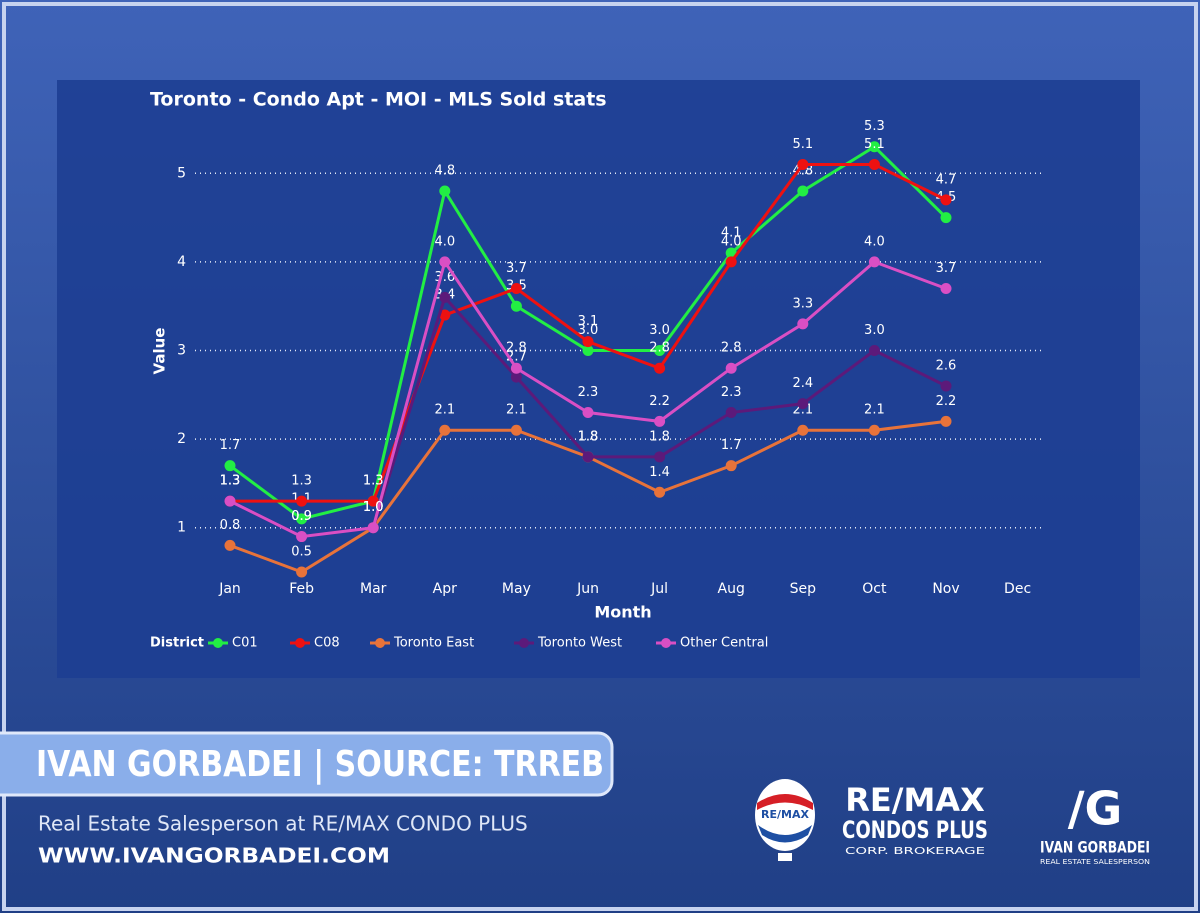  What do you see at coordinates (622, 612) in the screenshot?
I see `x-axis-label: Month` at bounding box center [622, 612].